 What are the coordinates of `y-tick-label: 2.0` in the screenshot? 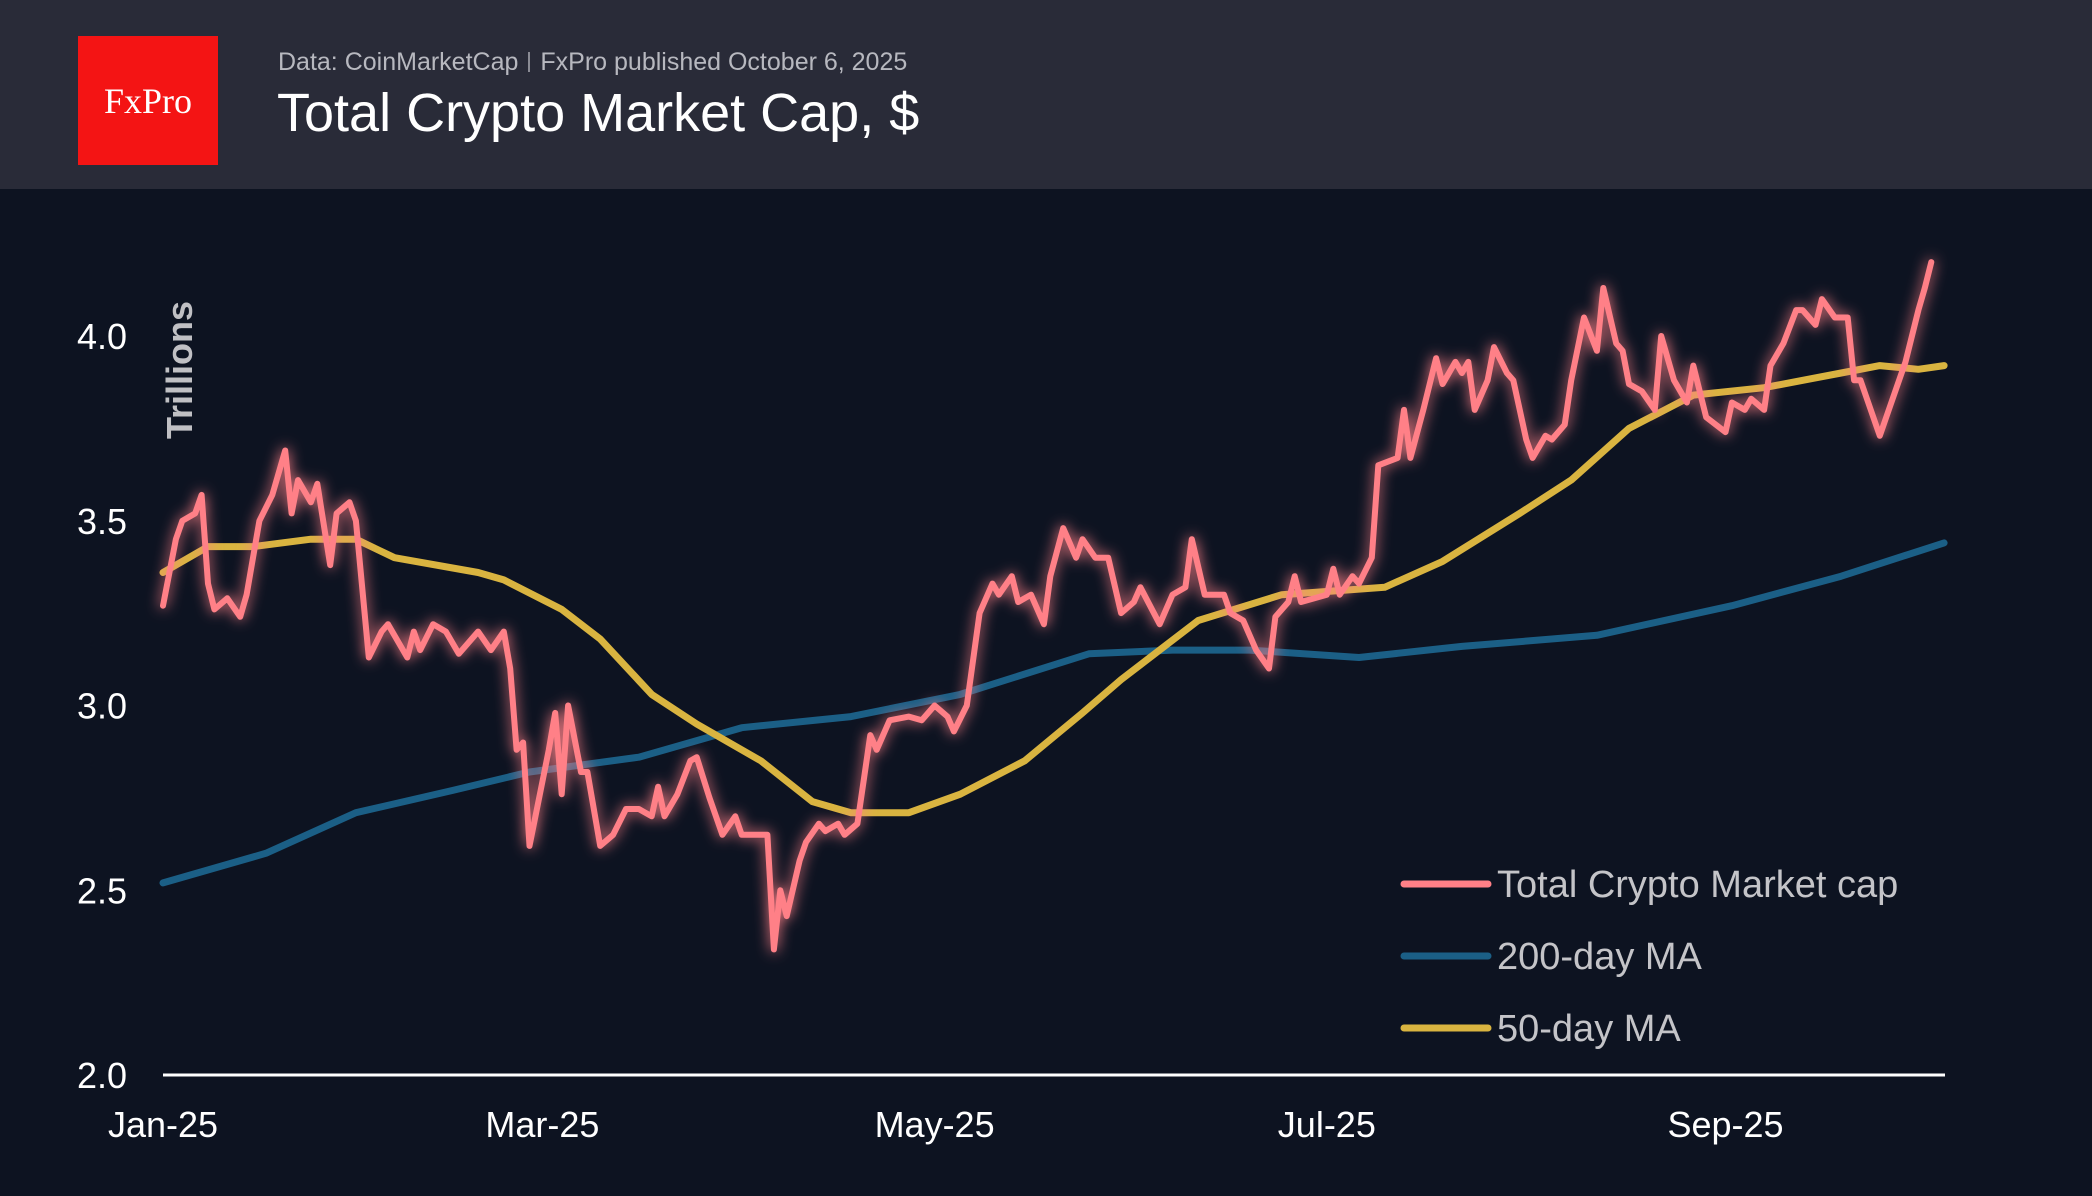 It's located at (102, 1075).